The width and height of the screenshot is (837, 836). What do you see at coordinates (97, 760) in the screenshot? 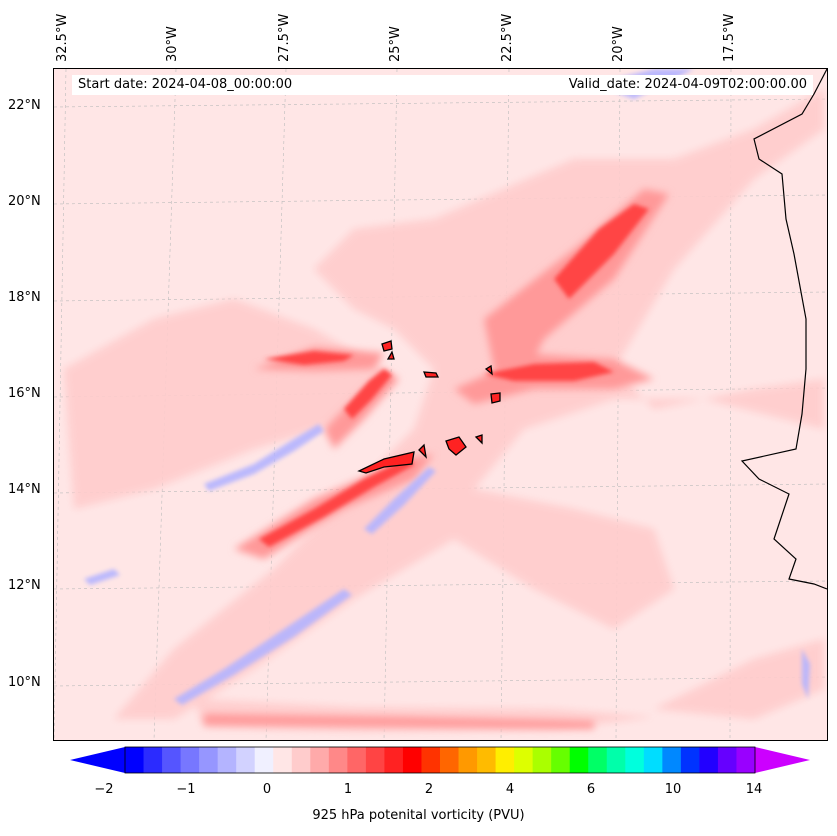
I see `colorbar-extend-min` at bounding box center [97, 760].